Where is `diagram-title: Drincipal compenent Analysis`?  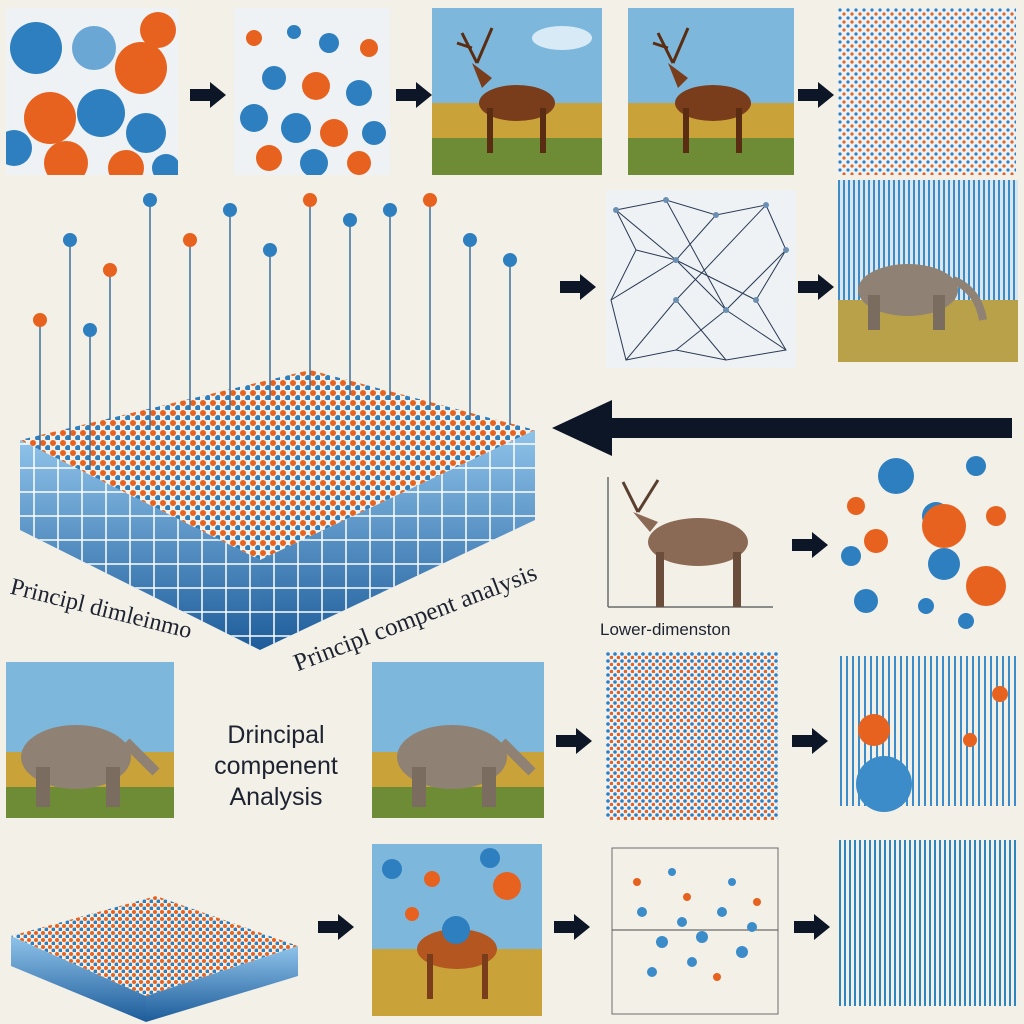
diagram-title: Drincipal compenent Analysis is located at coordinates (276, 766).